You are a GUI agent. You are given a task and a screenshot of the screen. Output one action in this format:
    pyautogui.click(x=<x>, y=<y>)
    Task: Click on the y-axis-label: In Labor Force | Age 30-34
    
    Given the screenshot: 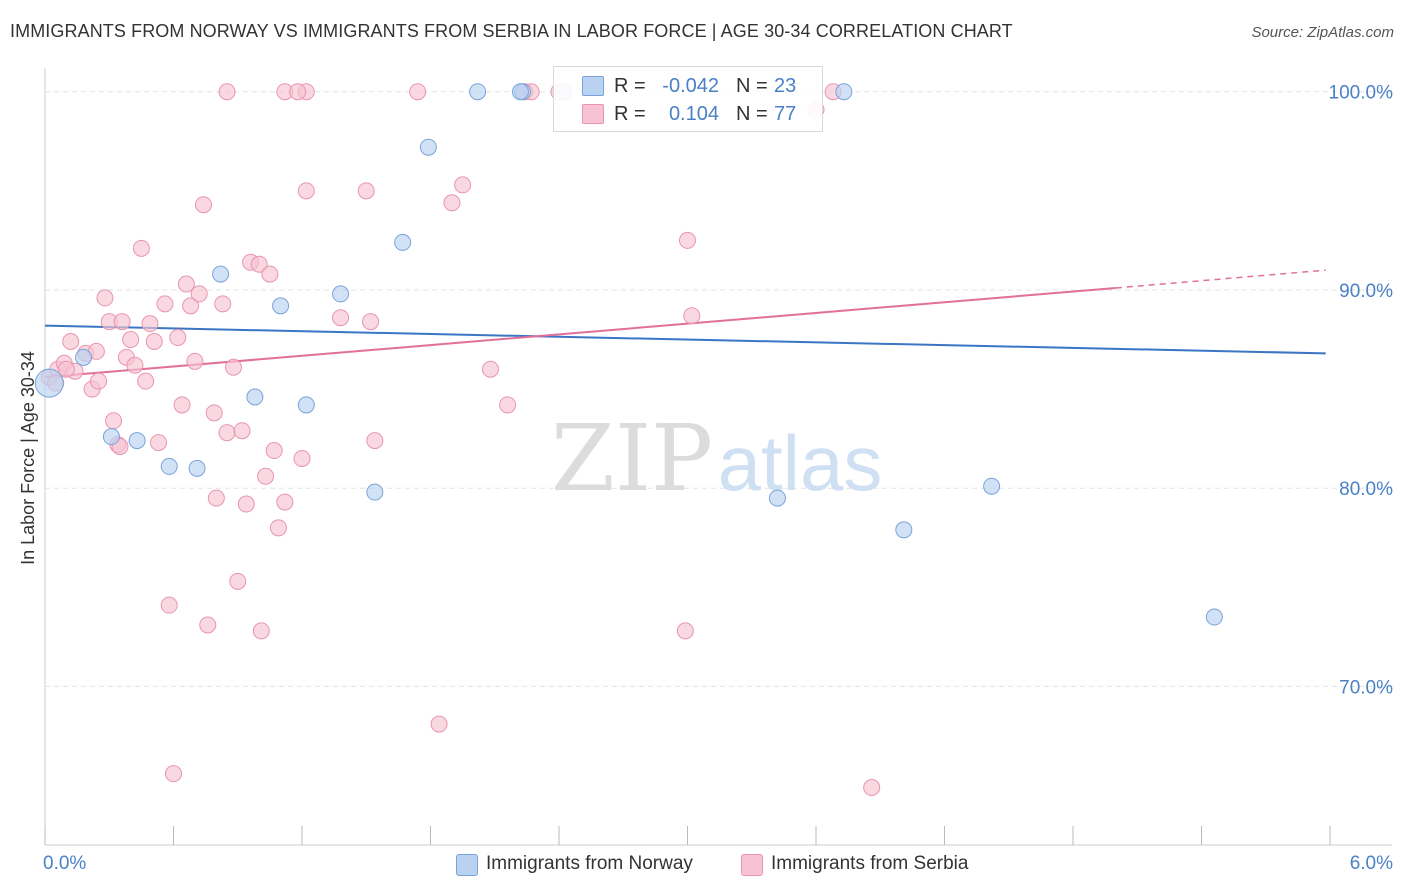 What is the action you would take?
    pyautogui.click(x=28, y=458)
    